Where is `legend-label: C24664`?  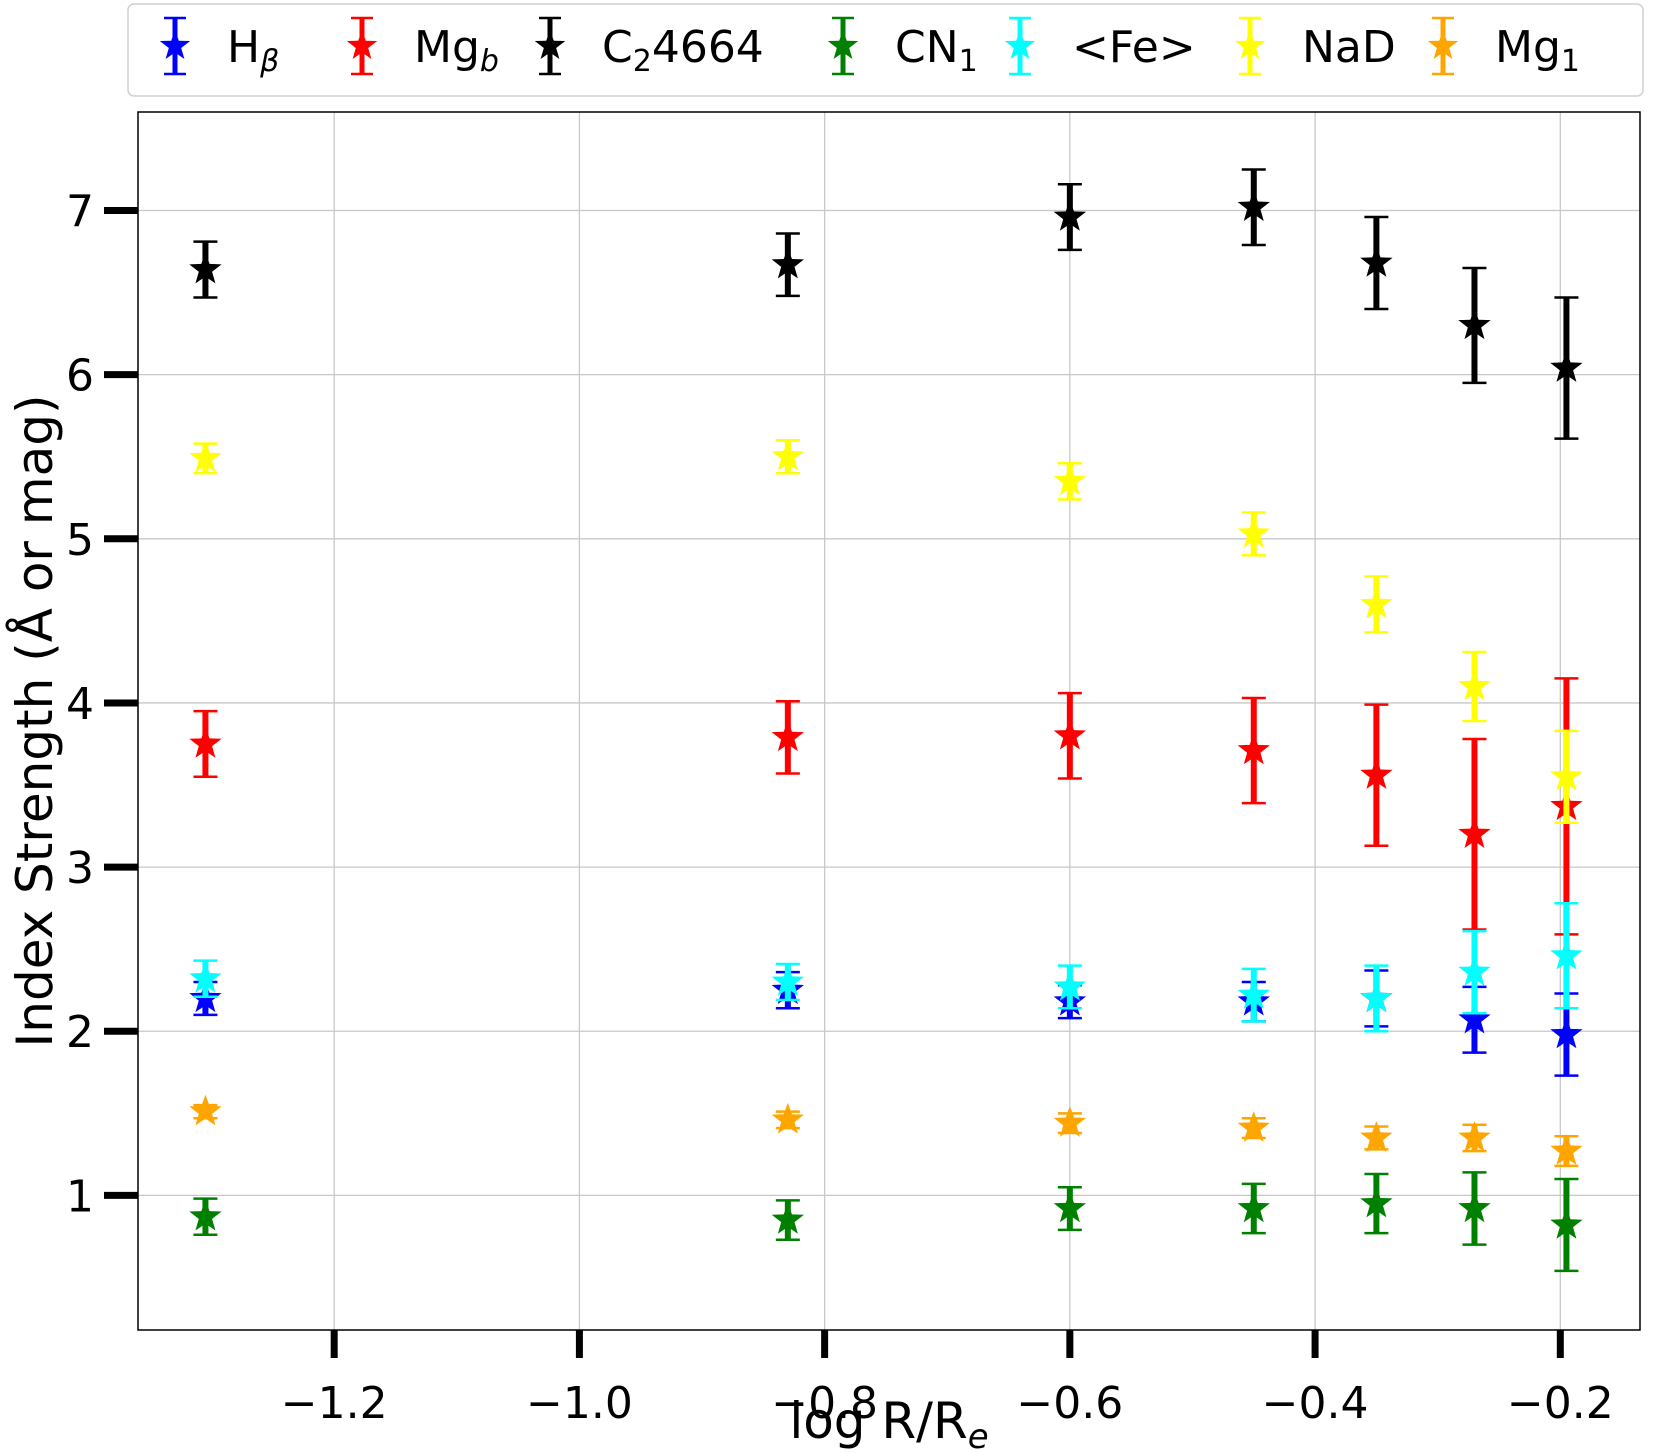 legend-label: C24664 is located at coordinates (683, 50).